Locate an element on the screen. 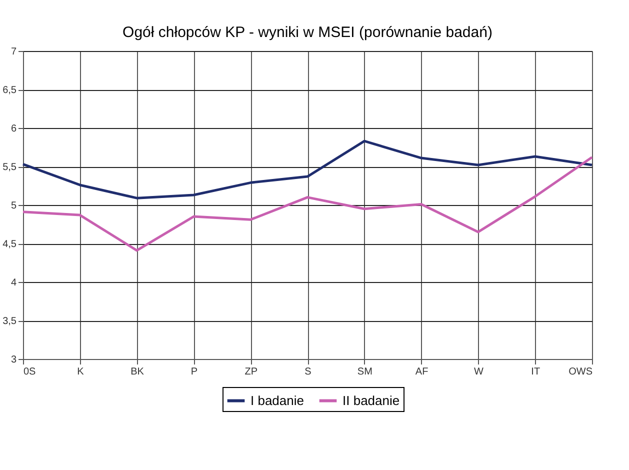 The image size is (629, 470). x-tick-label: AF is located at coordinates (421, 372).